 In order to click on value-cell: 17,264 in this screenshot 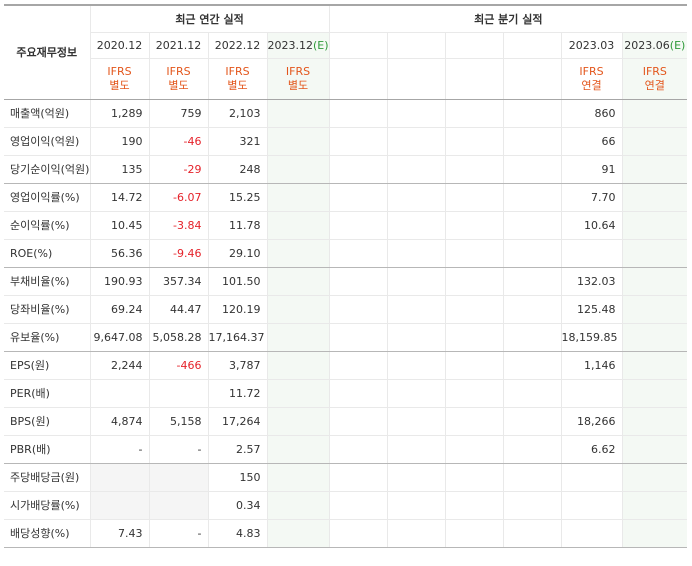, I will do `click(237, 421)`.